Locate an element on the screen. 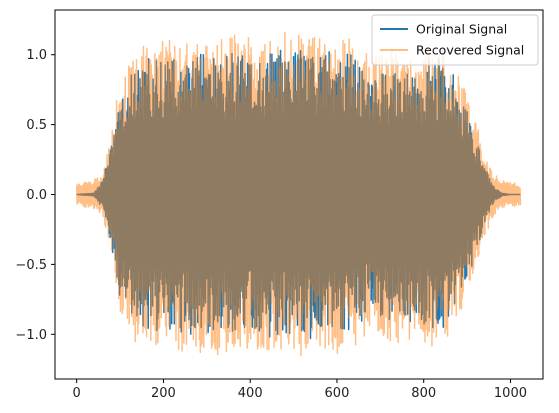  y-tick-label: −1.0 is located at coordinates (31, 335).